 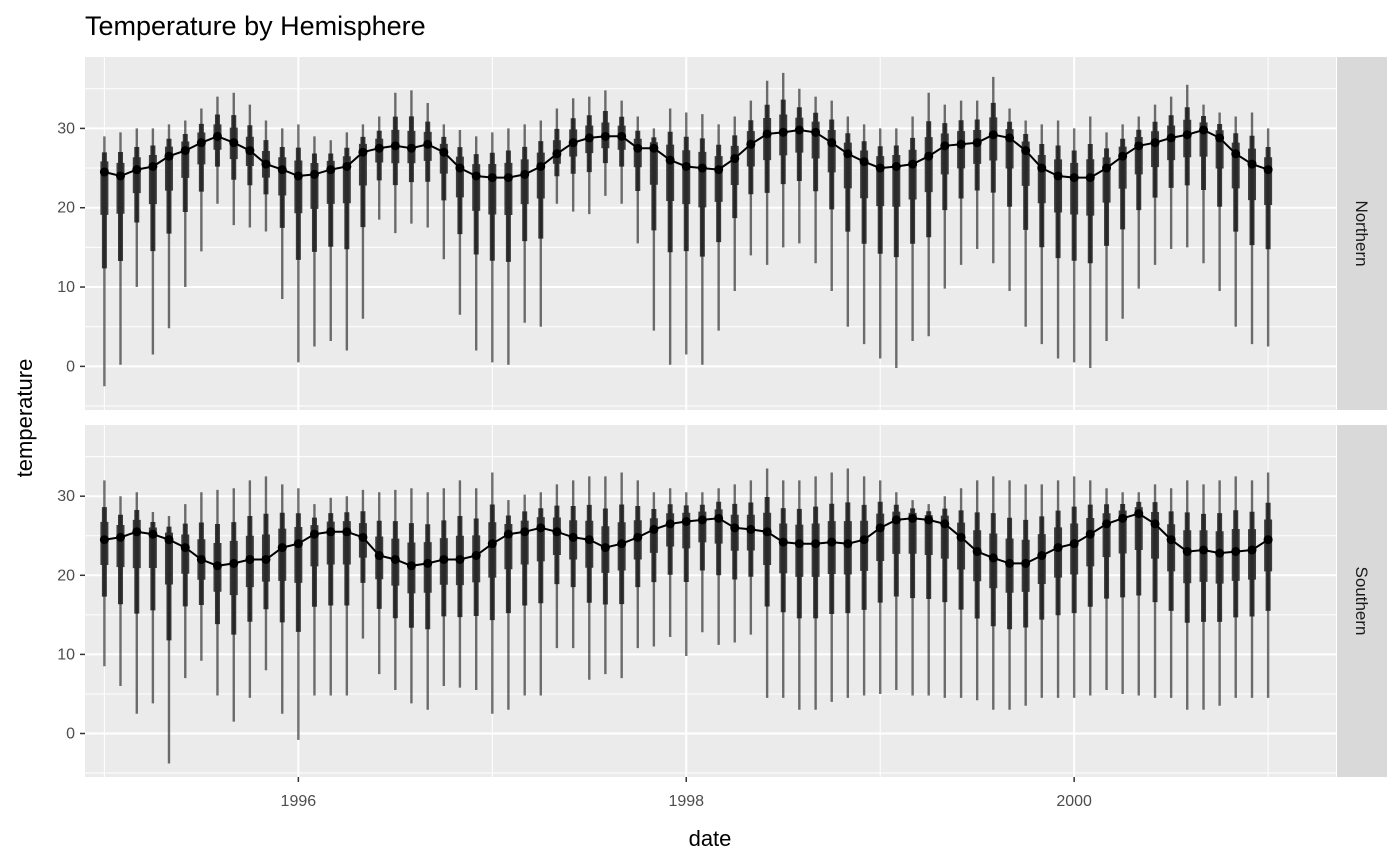 What do you see at coordinates (66, 208) in the screenshot?
I see `y-tick-label: 20` at bounding box center [66, 208].